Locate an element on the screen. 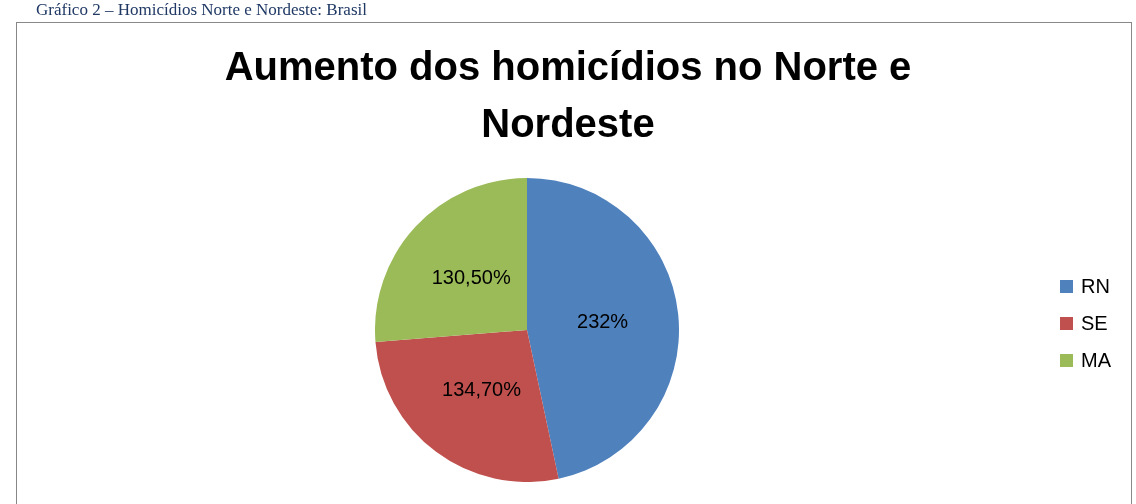  data-label: 232% is located at coordinates (603, 320).